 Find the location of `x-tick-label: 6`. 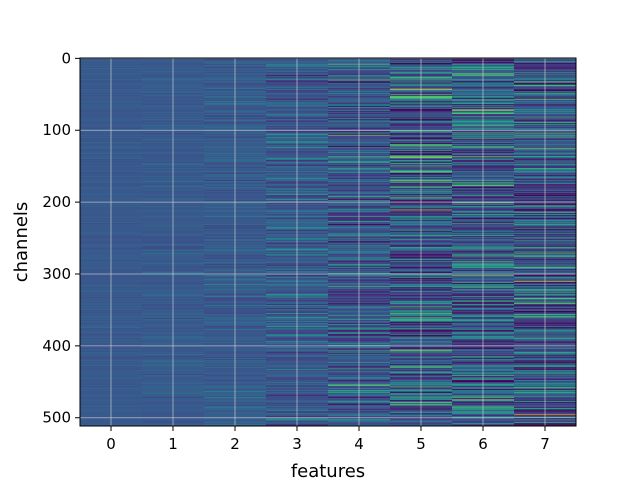

x-tick-label: 6 is located at coordinates (483, 444).